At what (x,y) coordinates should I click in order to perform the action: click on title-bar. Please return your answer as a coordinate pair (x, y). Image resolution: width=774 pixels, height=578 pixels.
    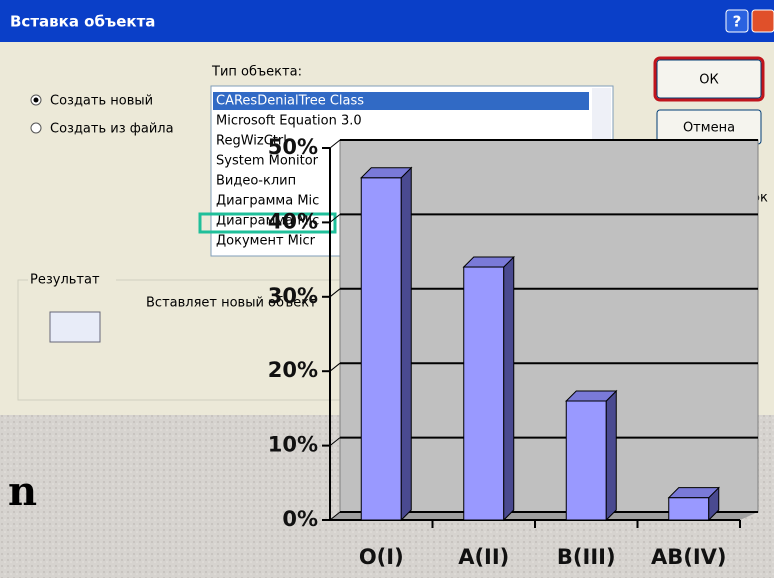
    Looking at the image, I should click on (387, 21).